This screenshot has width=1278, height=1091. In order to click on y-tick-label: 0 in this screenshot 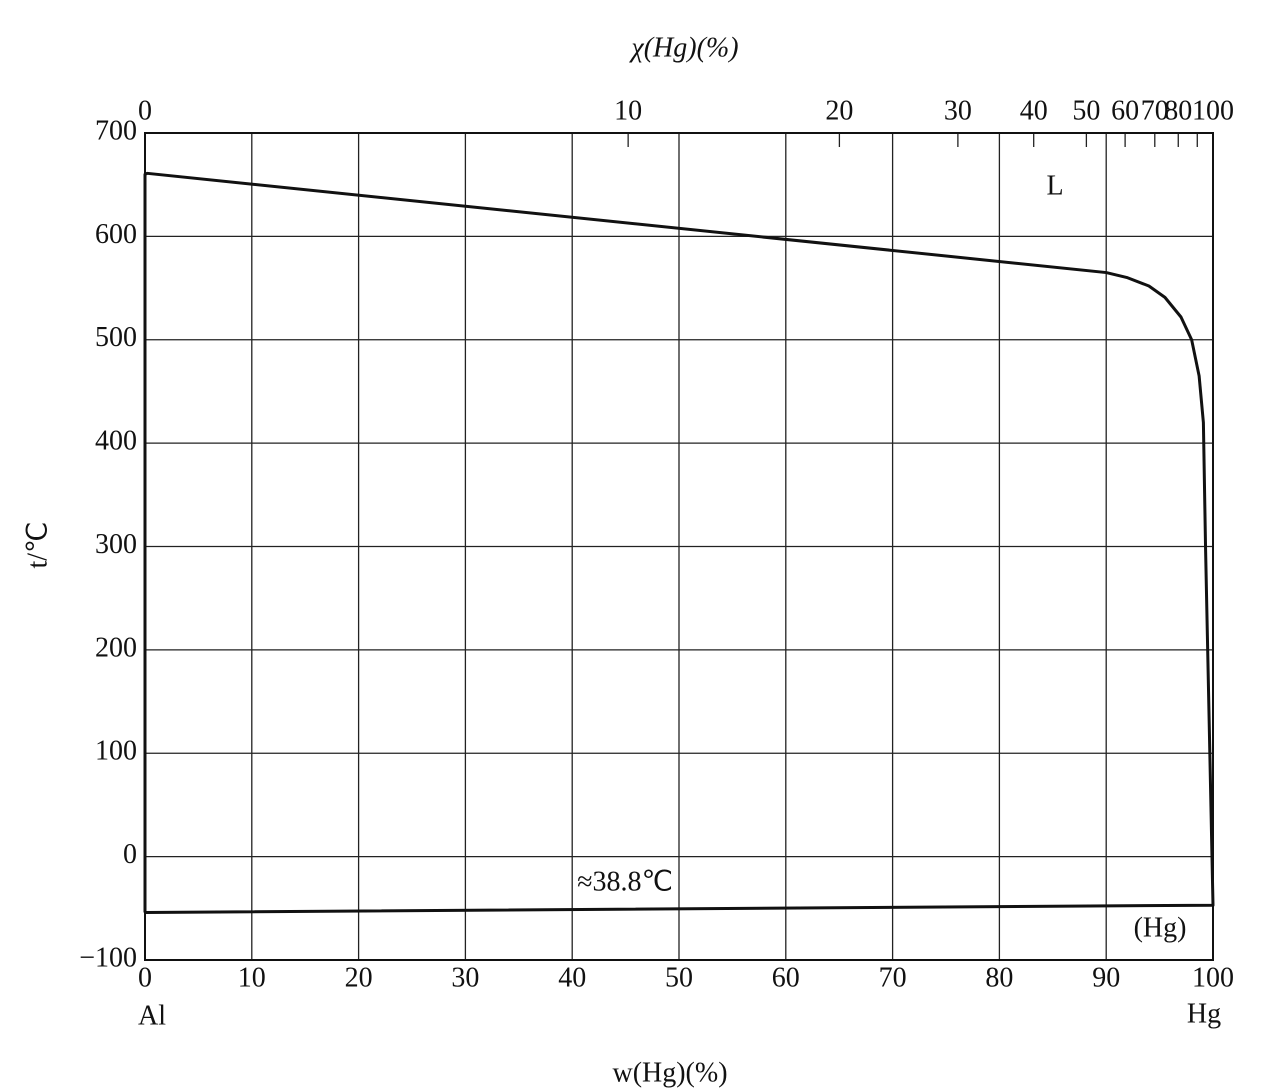, I will do `click(130, 854)`.